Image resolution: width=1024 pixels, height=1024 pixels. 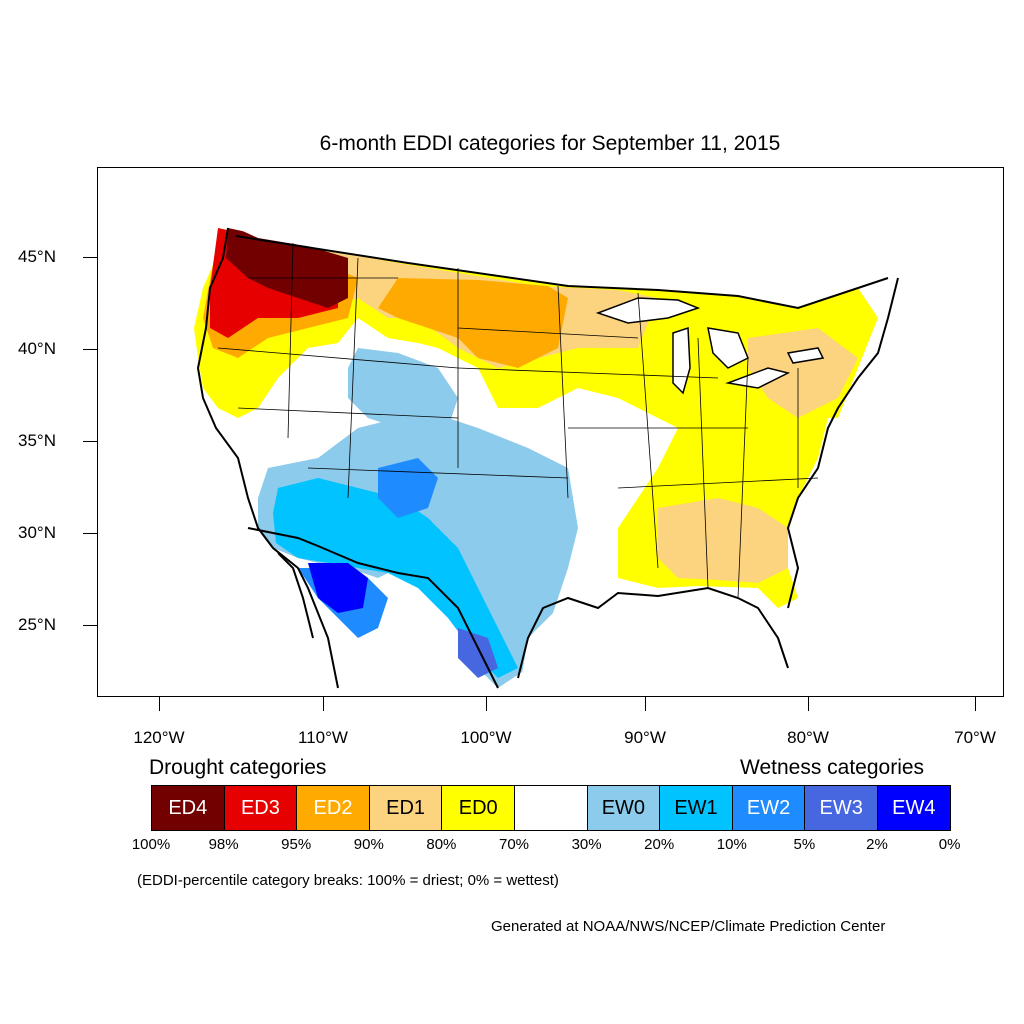 I want to click on legend-percent-label: 70%, so click(x=514, y=844).